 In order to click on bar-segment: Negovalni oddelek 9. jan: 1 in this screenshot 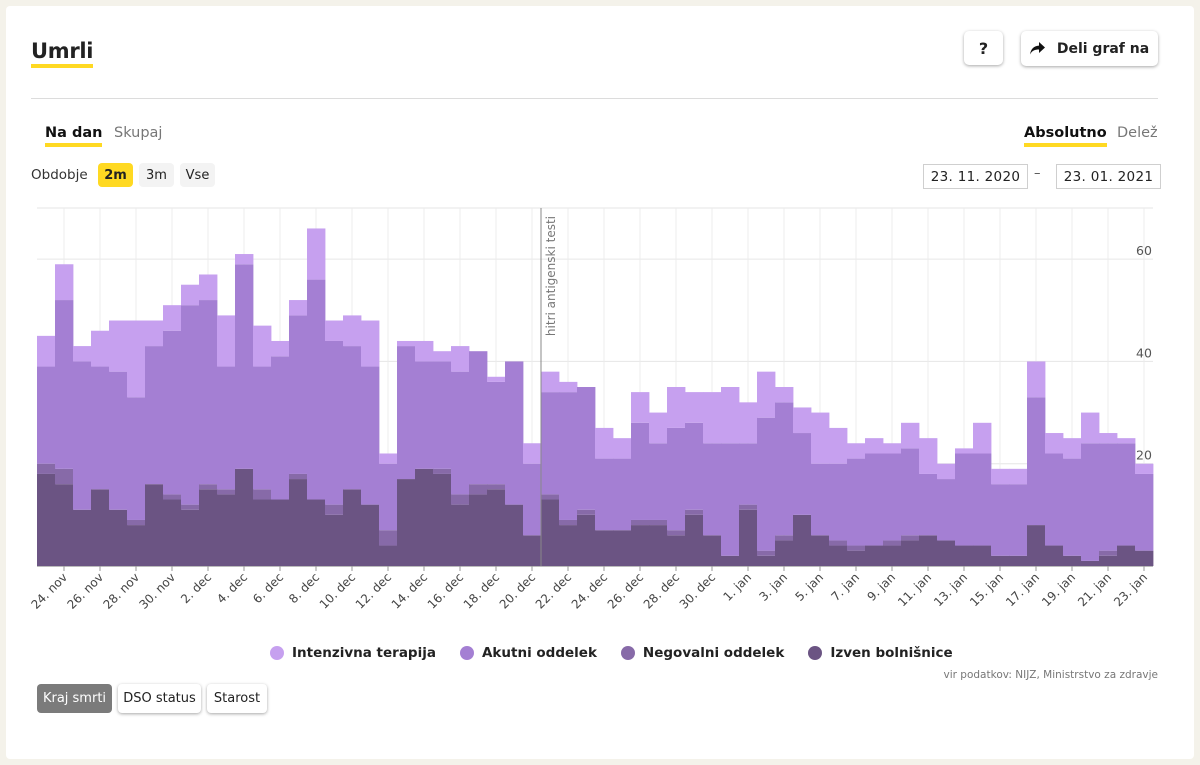, I will do `click(892, 543)`.